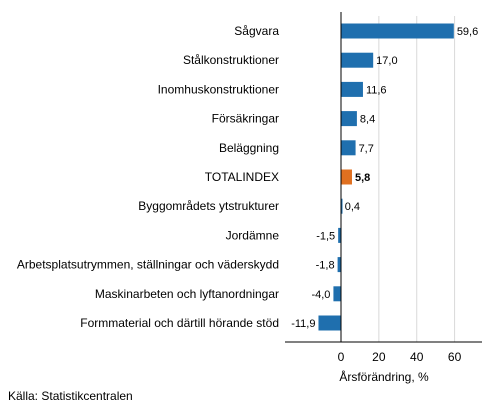 The image size is (493, 416). Describe the element at coordinates (417, 179) in the screenshot. I see `gridlines` at that location.